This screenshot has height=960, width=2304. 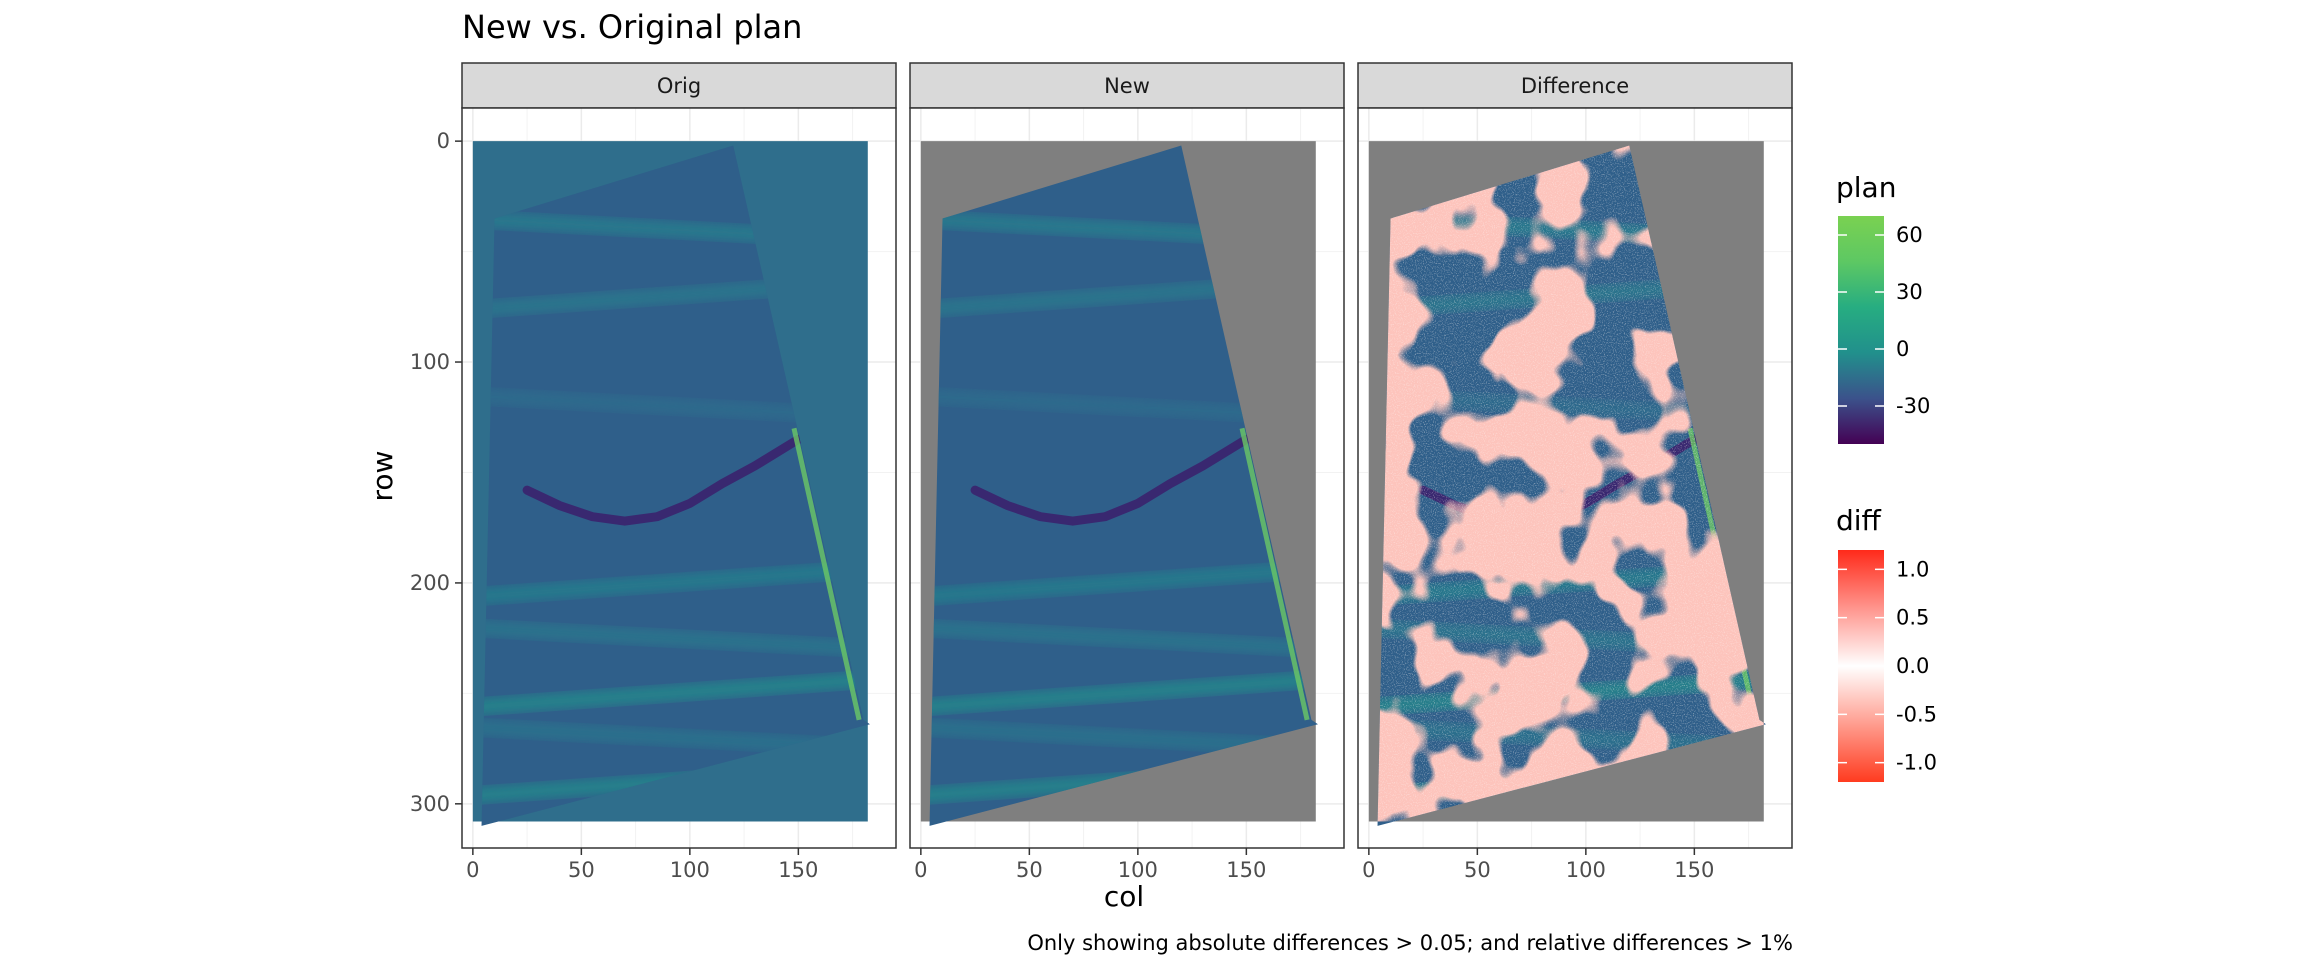 I want to click on facet-strip-label: New, so click(x=1127, y=86).